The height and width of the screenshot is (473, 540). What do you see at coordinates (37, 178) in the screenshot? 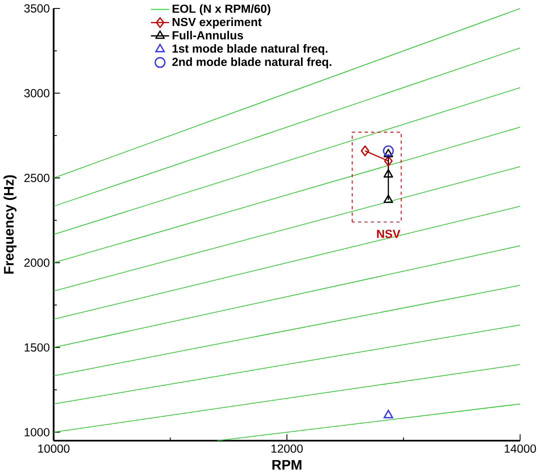
I see `y-tick-label: 2500` at bounding box center [37, 178].